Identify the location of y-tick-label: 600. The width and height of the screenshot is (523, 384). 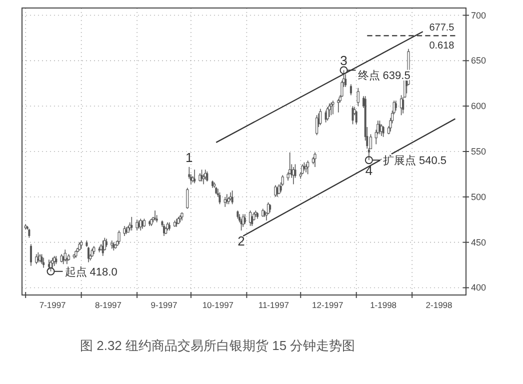
(478, 106).